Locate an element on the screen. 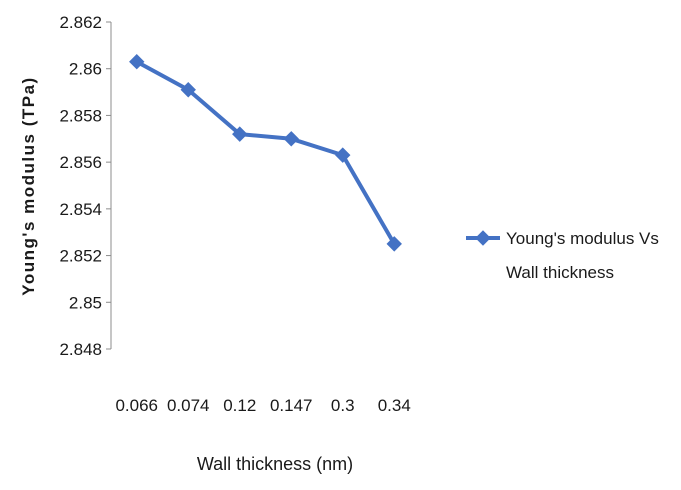 The image size is (681, 490). legend-label: Wall thickness is located at coordinates (560, 272).